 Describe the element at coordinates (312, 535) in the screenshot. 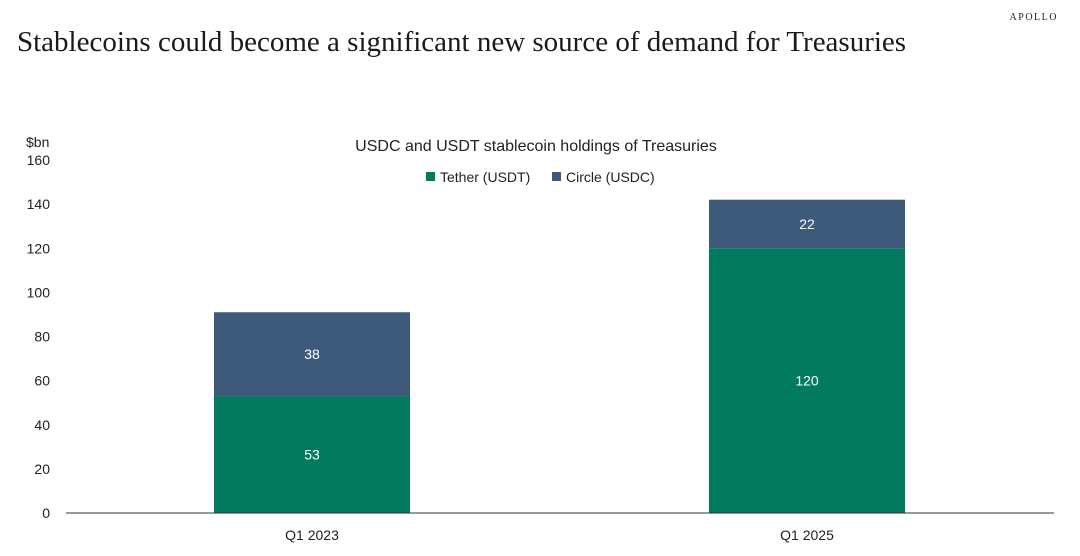

I see `x-tick-label: Q1 2023` at that location.